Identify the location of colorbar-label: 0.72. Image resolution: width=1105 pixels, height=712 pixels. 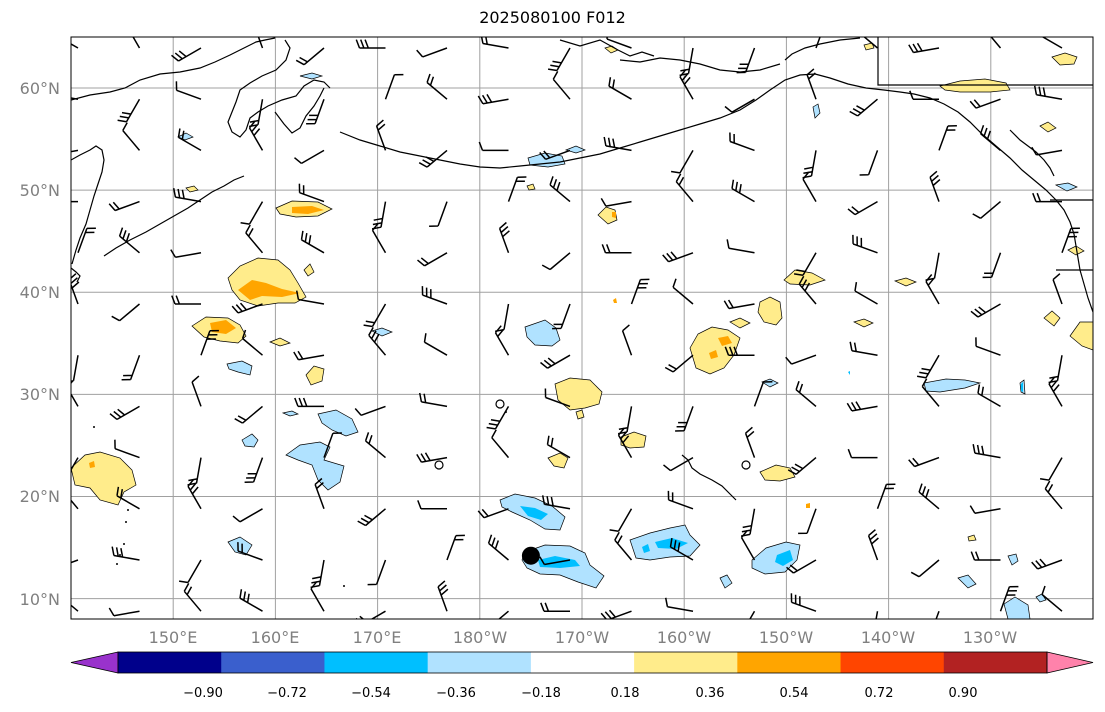
(879, 693).